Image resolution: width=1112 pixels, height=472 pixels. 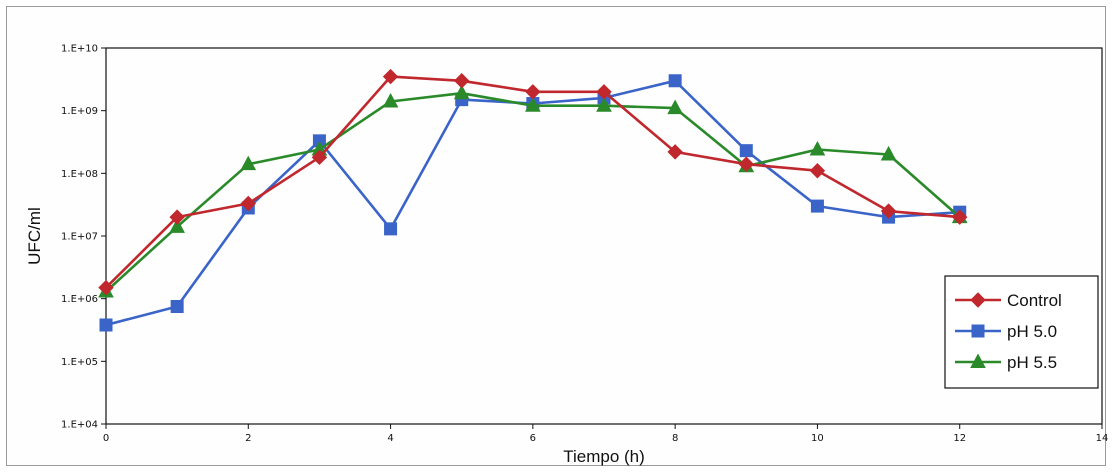 What do you see at coordinates (675, 438) in the screenshot?
I see `x-tick-label: 8` at bounding box center [675, 438].